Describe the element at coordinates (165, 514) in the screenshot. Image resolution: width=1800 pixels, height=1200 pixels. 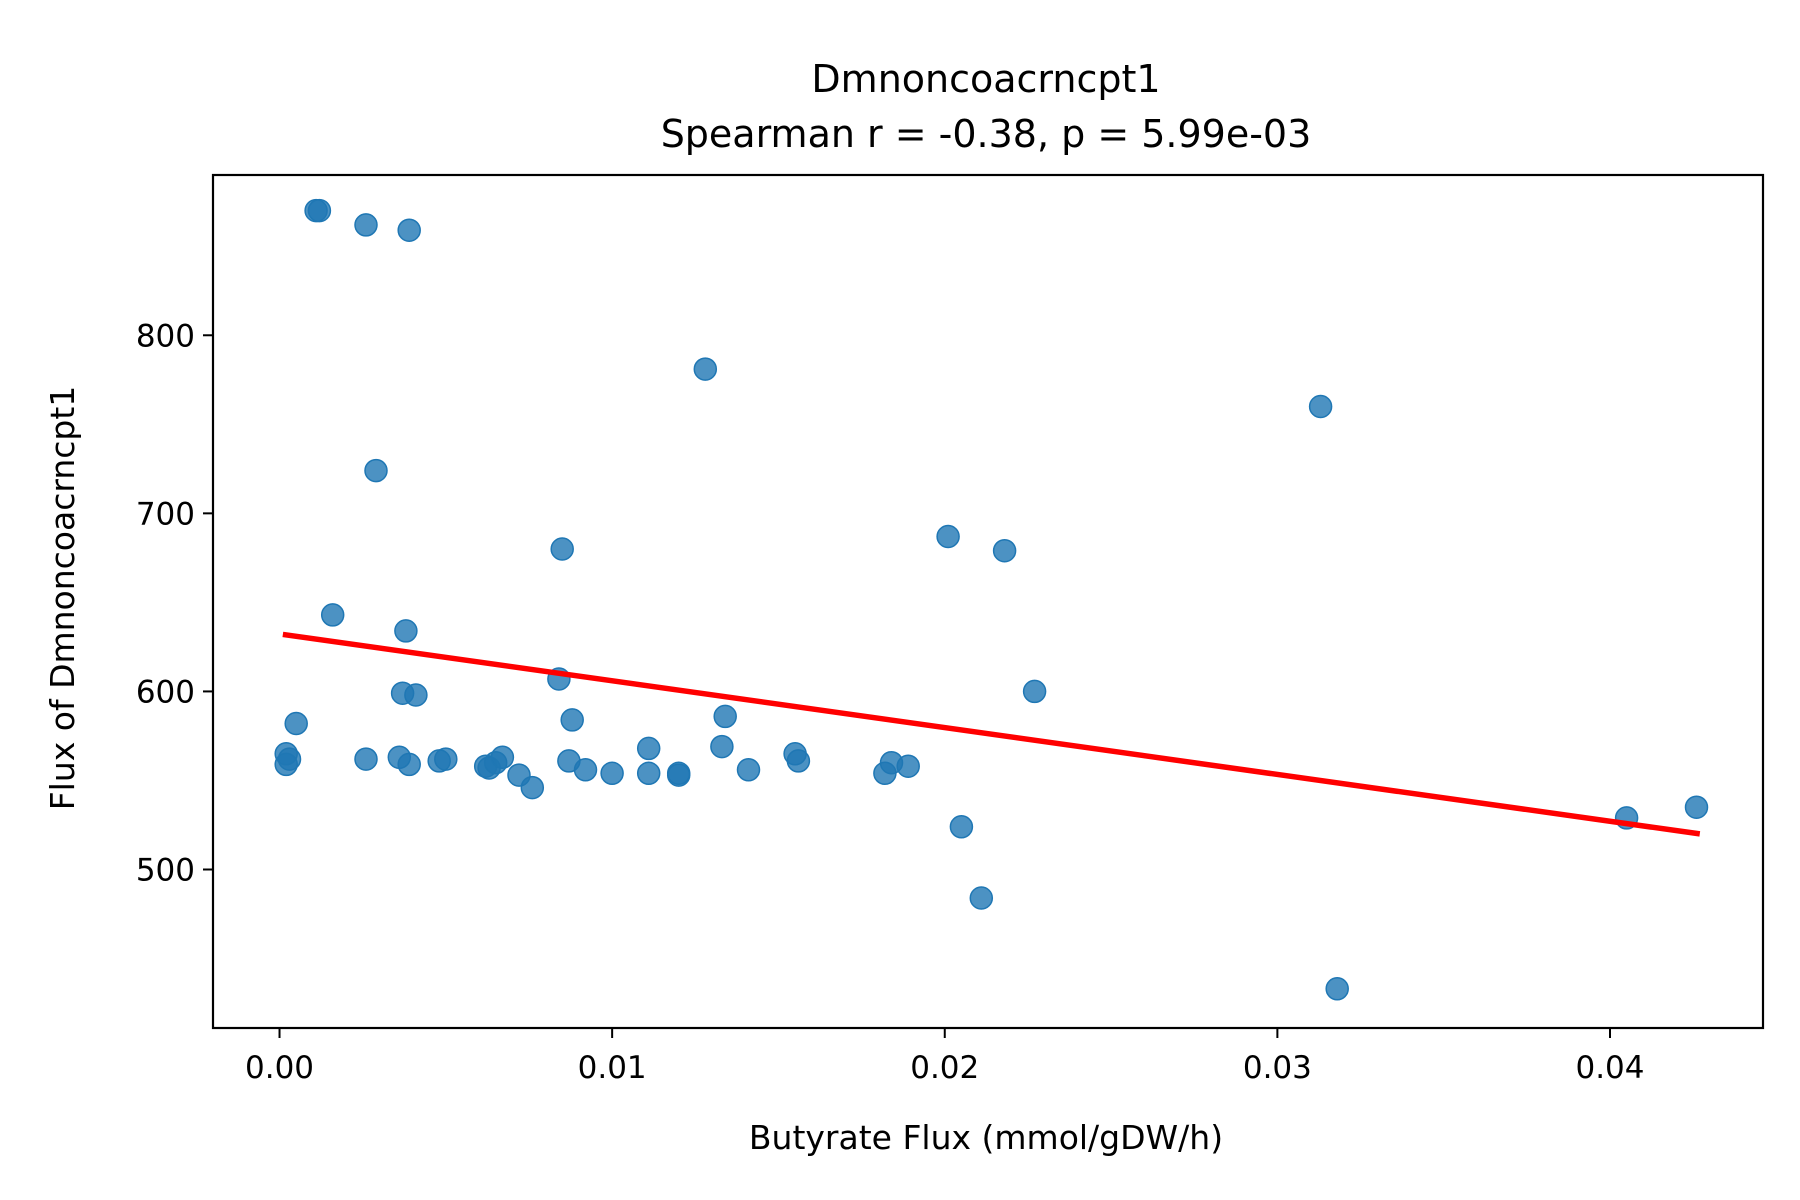
I see `y-tick-label-2: 700` at that location.